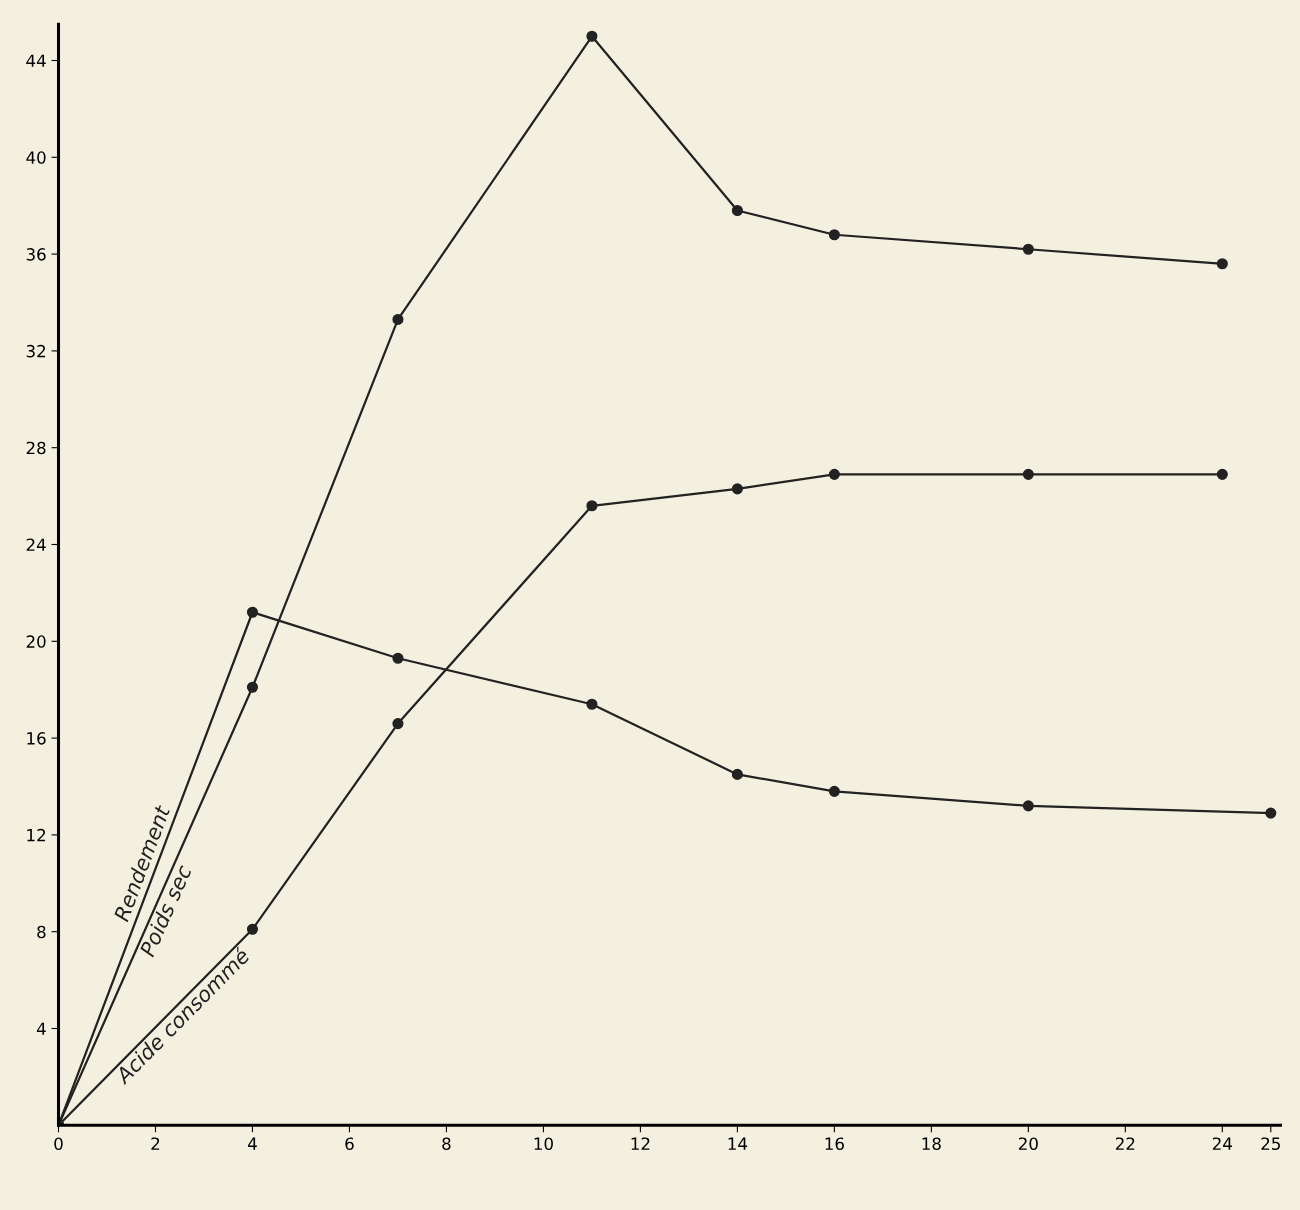 The height and width of the screenshot is (1210, 1300). What do you see at coordinates (36, 157) in the screenshot?
I see `y-tick-label: 40` at bounding box center [36, 157].